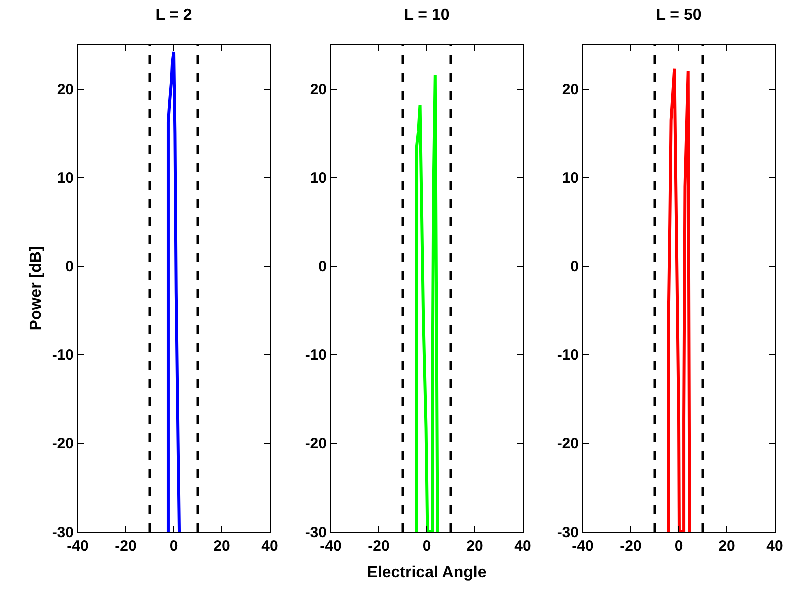  What do you see at coordinates (679, 15) in the screenshot?
I see `chart-title: L = 50` at bounding box center [679, 15].